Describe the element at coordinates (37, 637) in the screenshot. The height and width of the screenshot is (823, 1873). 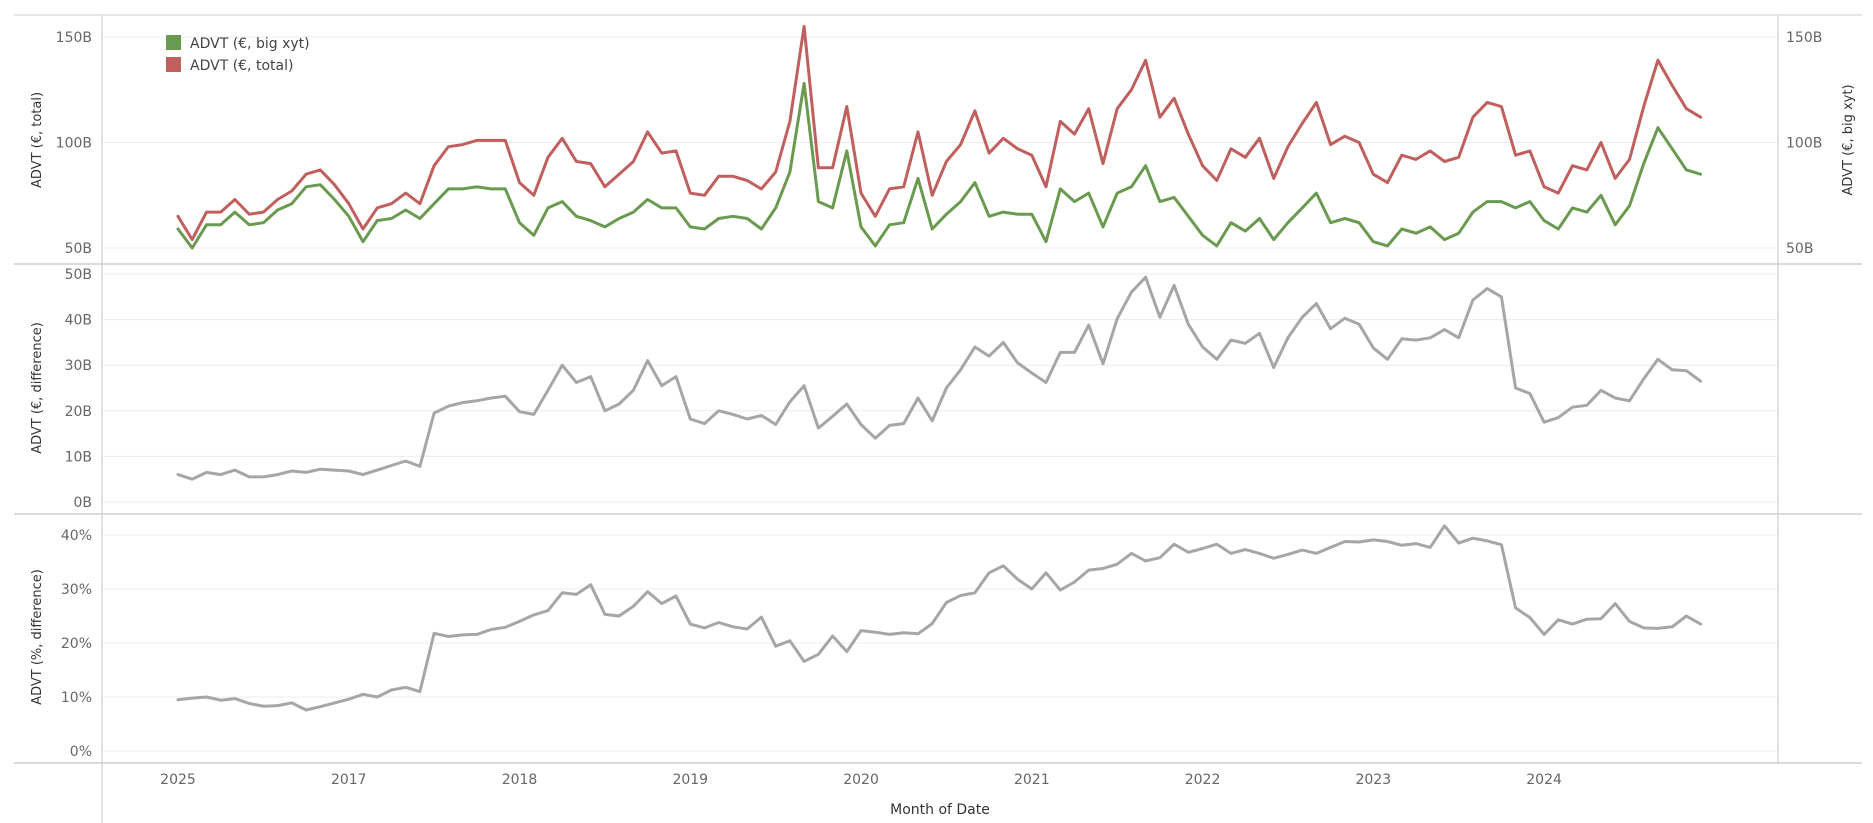
I see `panel-3-axis-title: ADVT (%, difference)` at that location.